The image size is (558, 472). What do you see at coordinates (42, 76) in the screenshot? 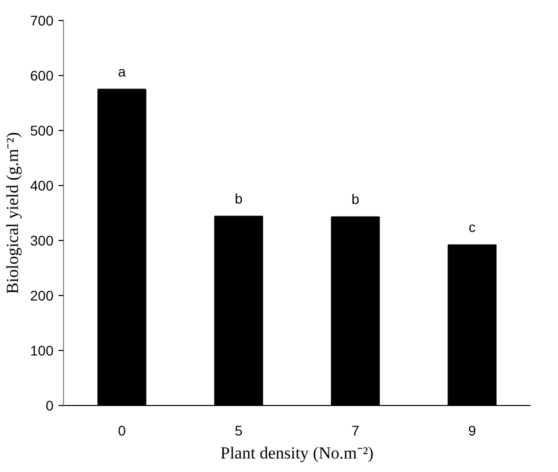
I see `y-tick-label: 600` at bounding box center [42, 76].